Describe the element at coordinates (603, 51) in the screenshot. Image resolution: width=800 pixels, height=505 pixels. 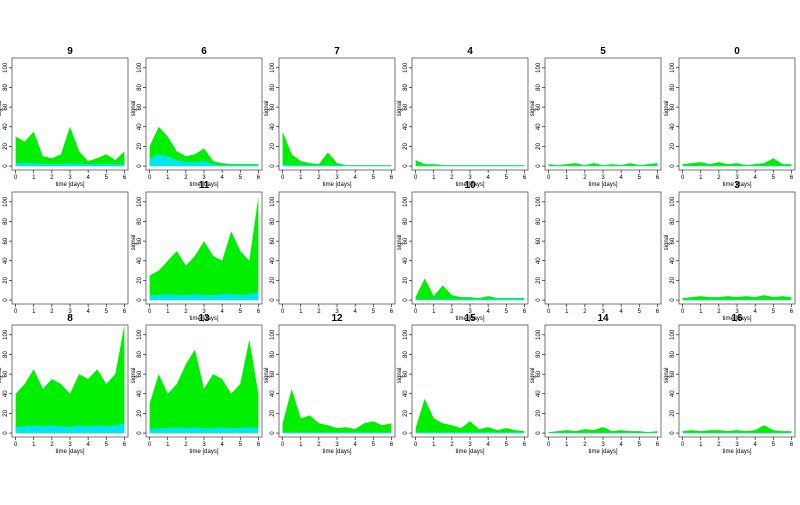
I see `panel-title: 5` at that location.